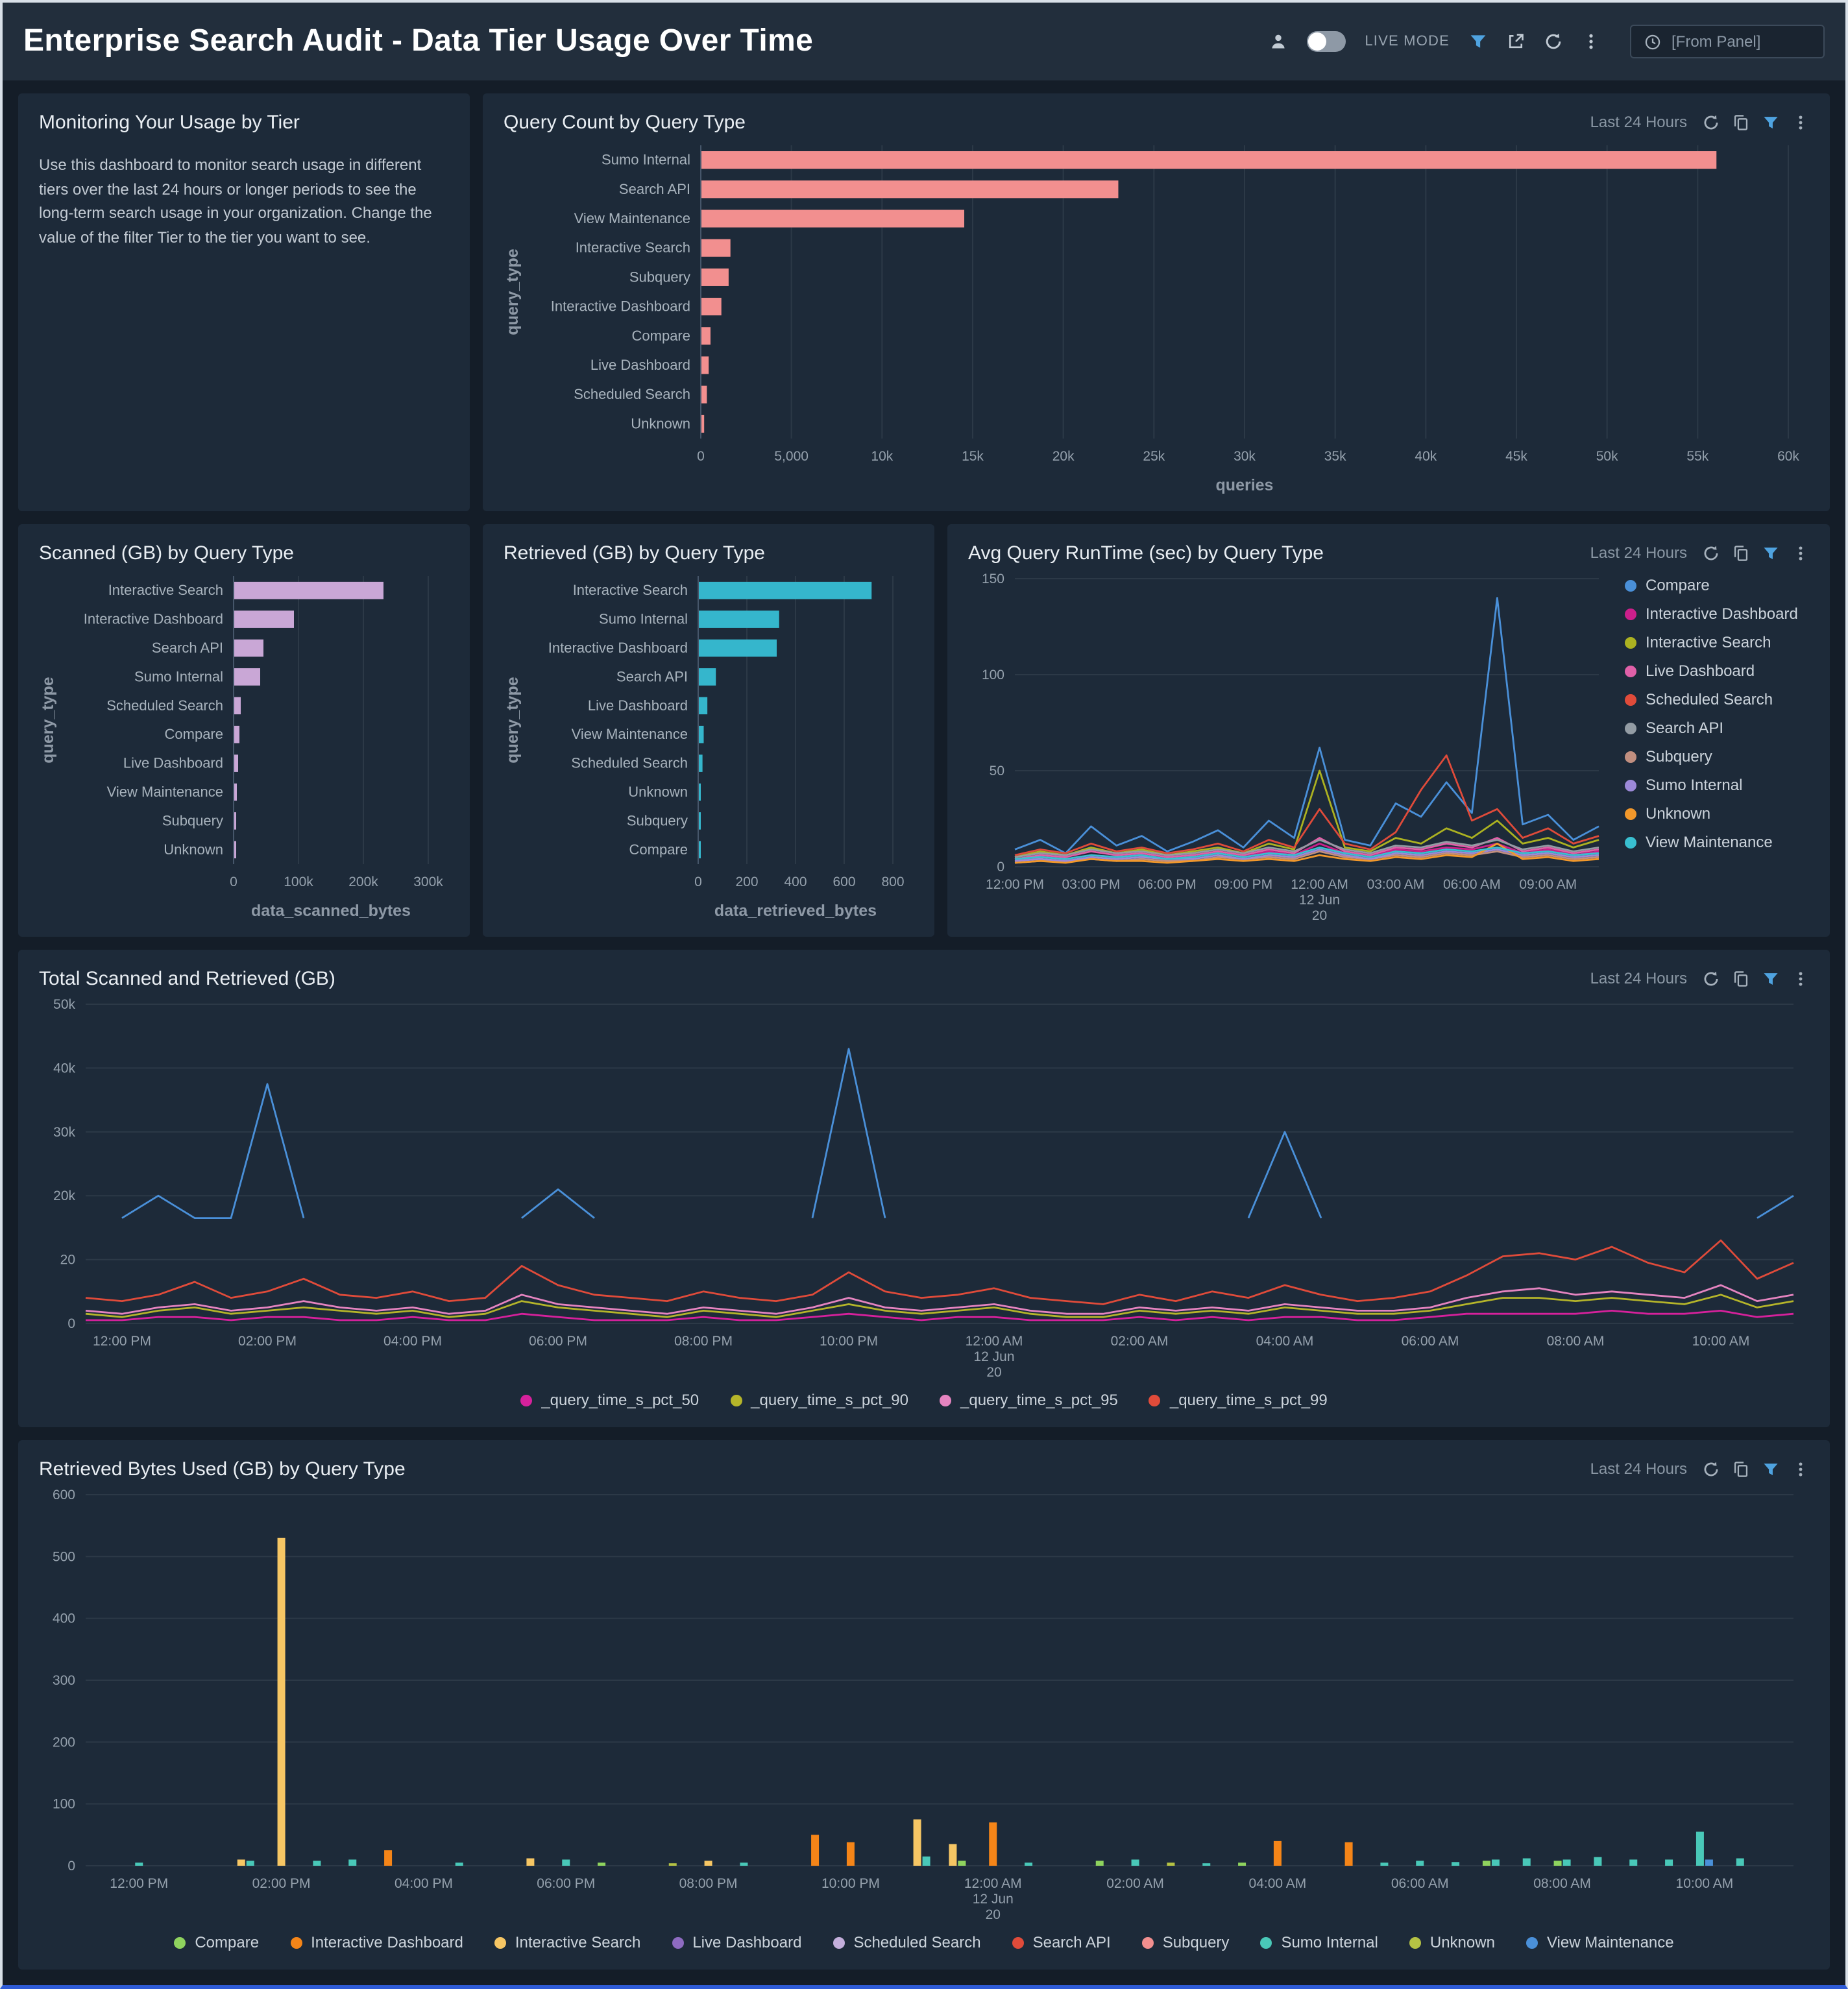  I want to click on svg-text: query_type, so click(513, 291).